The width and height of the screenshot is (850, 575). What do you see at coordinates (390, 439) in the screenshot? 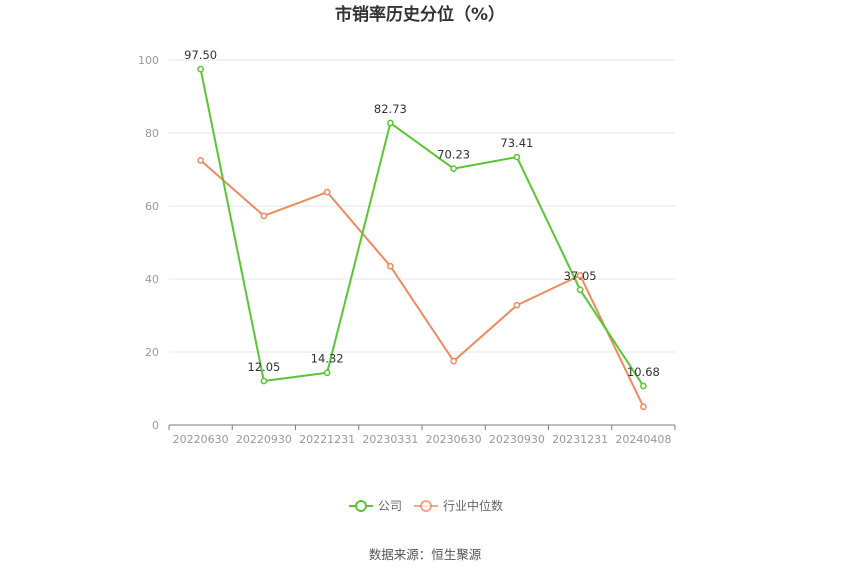
I see `x-tick-label: 20230331` at bounding box center [390, 439].